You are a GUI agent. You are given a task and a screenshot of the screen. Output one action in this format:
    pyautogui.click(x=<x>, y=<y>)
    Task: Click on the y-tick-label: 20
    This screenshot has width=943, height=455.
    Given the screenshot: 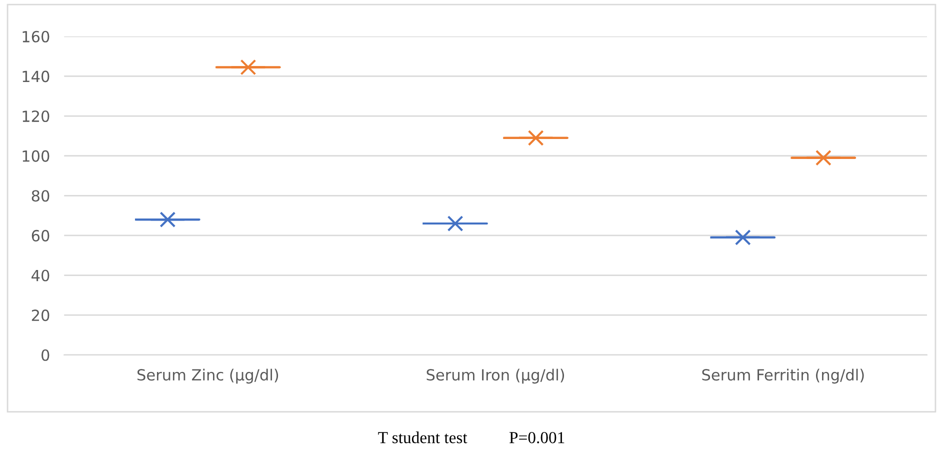 What is the action you would take?
    pyautogui.click(x=41, y=316)
    